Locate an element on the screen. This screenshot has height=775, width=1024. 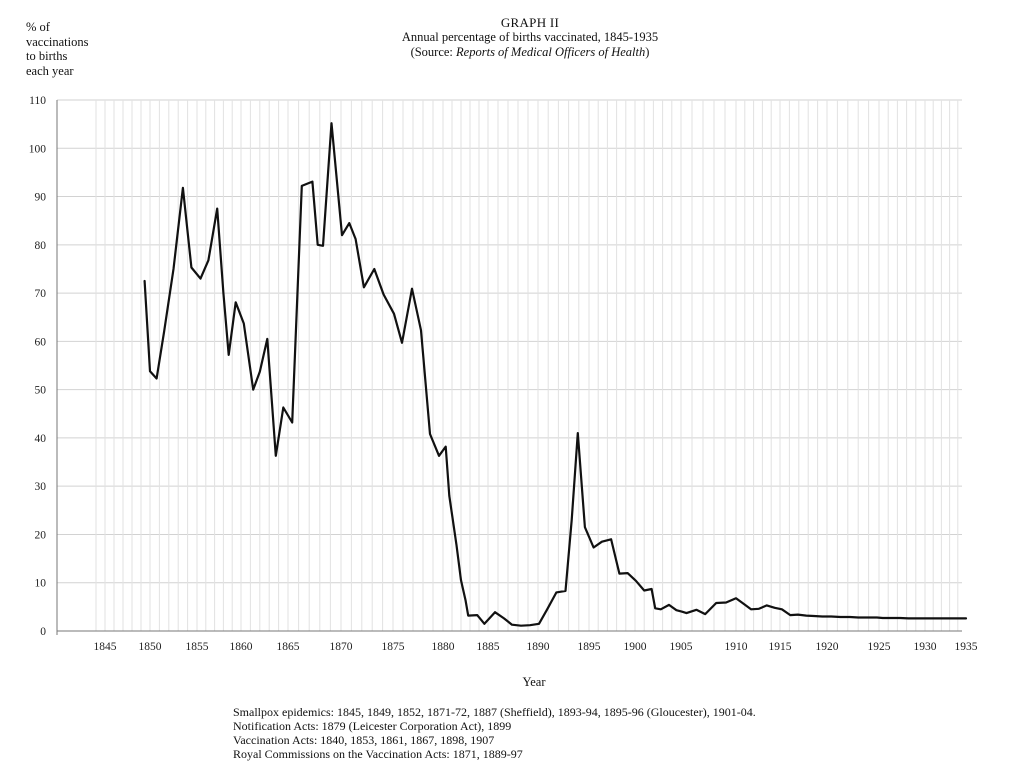
x-tick-label: 1895 is located at coordinates (589, 647).